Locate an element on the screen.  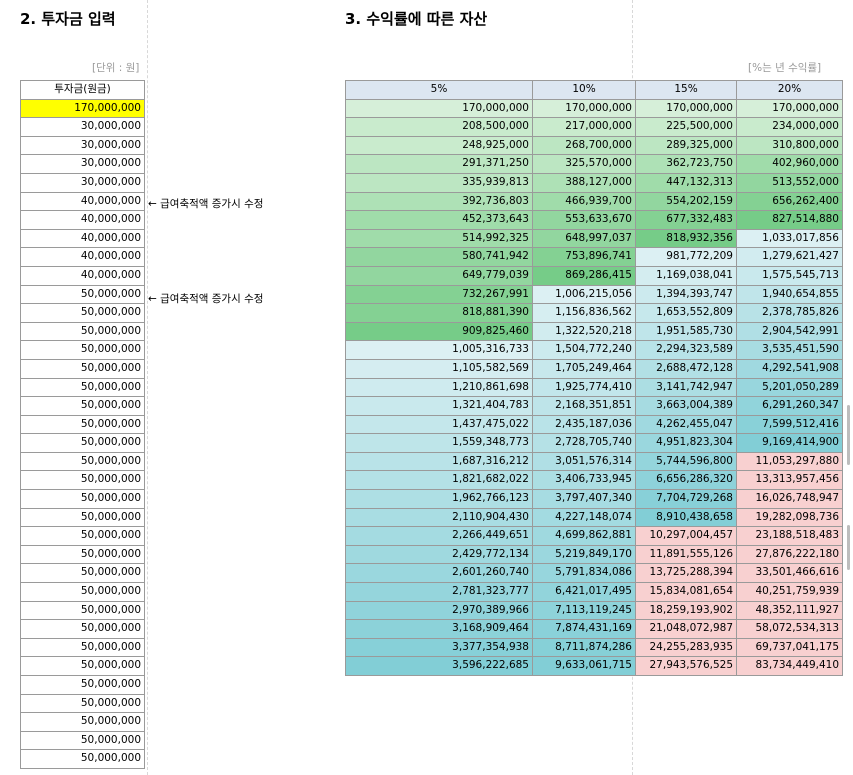
asset-cell: 3,663,004,389 is located at coordinates (686, 406).